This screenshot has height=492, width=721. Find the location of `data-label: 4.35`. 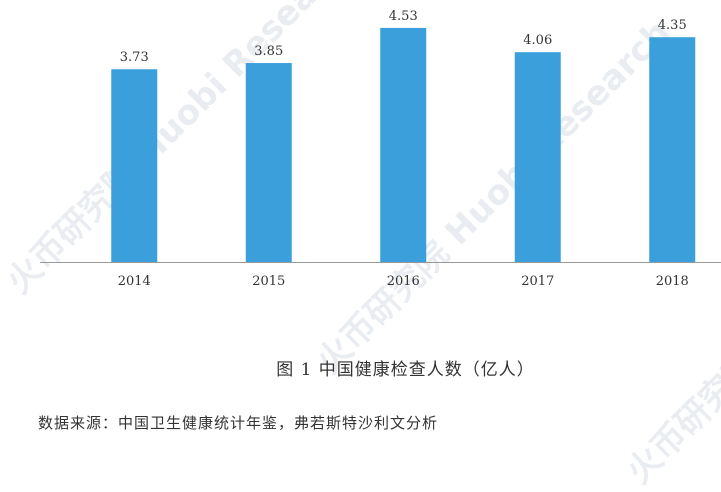

data-label: 4.35 is located at coordinates (672, 25).